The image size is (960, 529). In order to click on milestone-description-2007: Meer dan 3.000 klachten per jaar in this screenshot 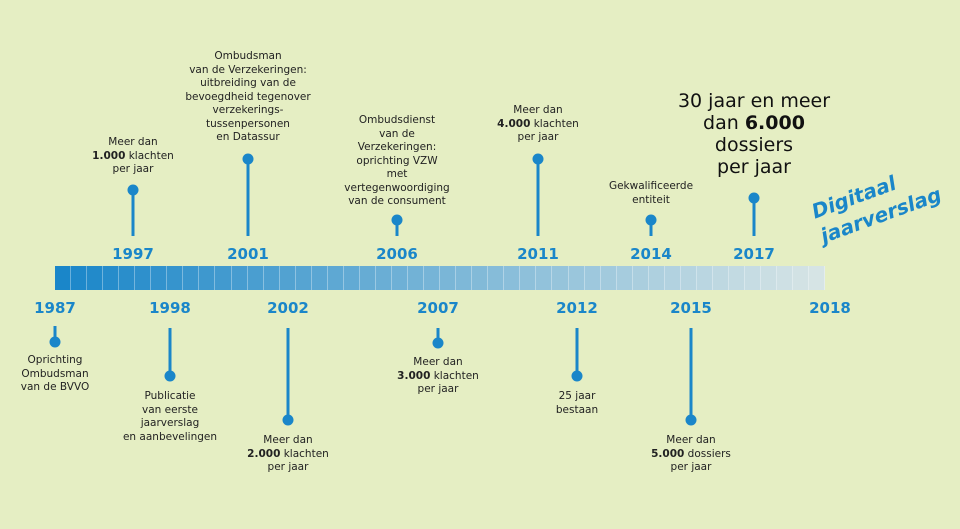, I will do `click(438, 376)`.